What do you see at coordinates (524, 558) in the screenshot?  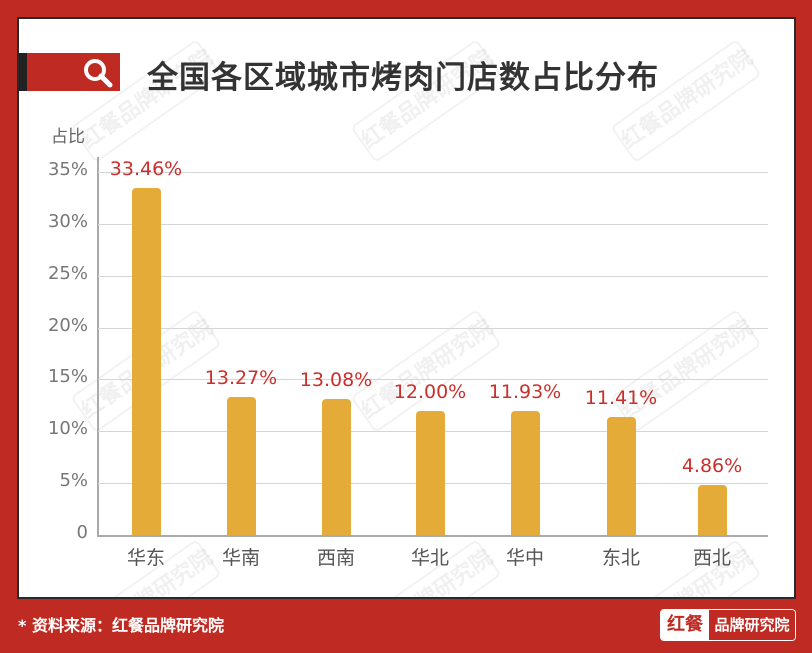 I see `x-tick-label: 华中` at bounding box center [524, 558].